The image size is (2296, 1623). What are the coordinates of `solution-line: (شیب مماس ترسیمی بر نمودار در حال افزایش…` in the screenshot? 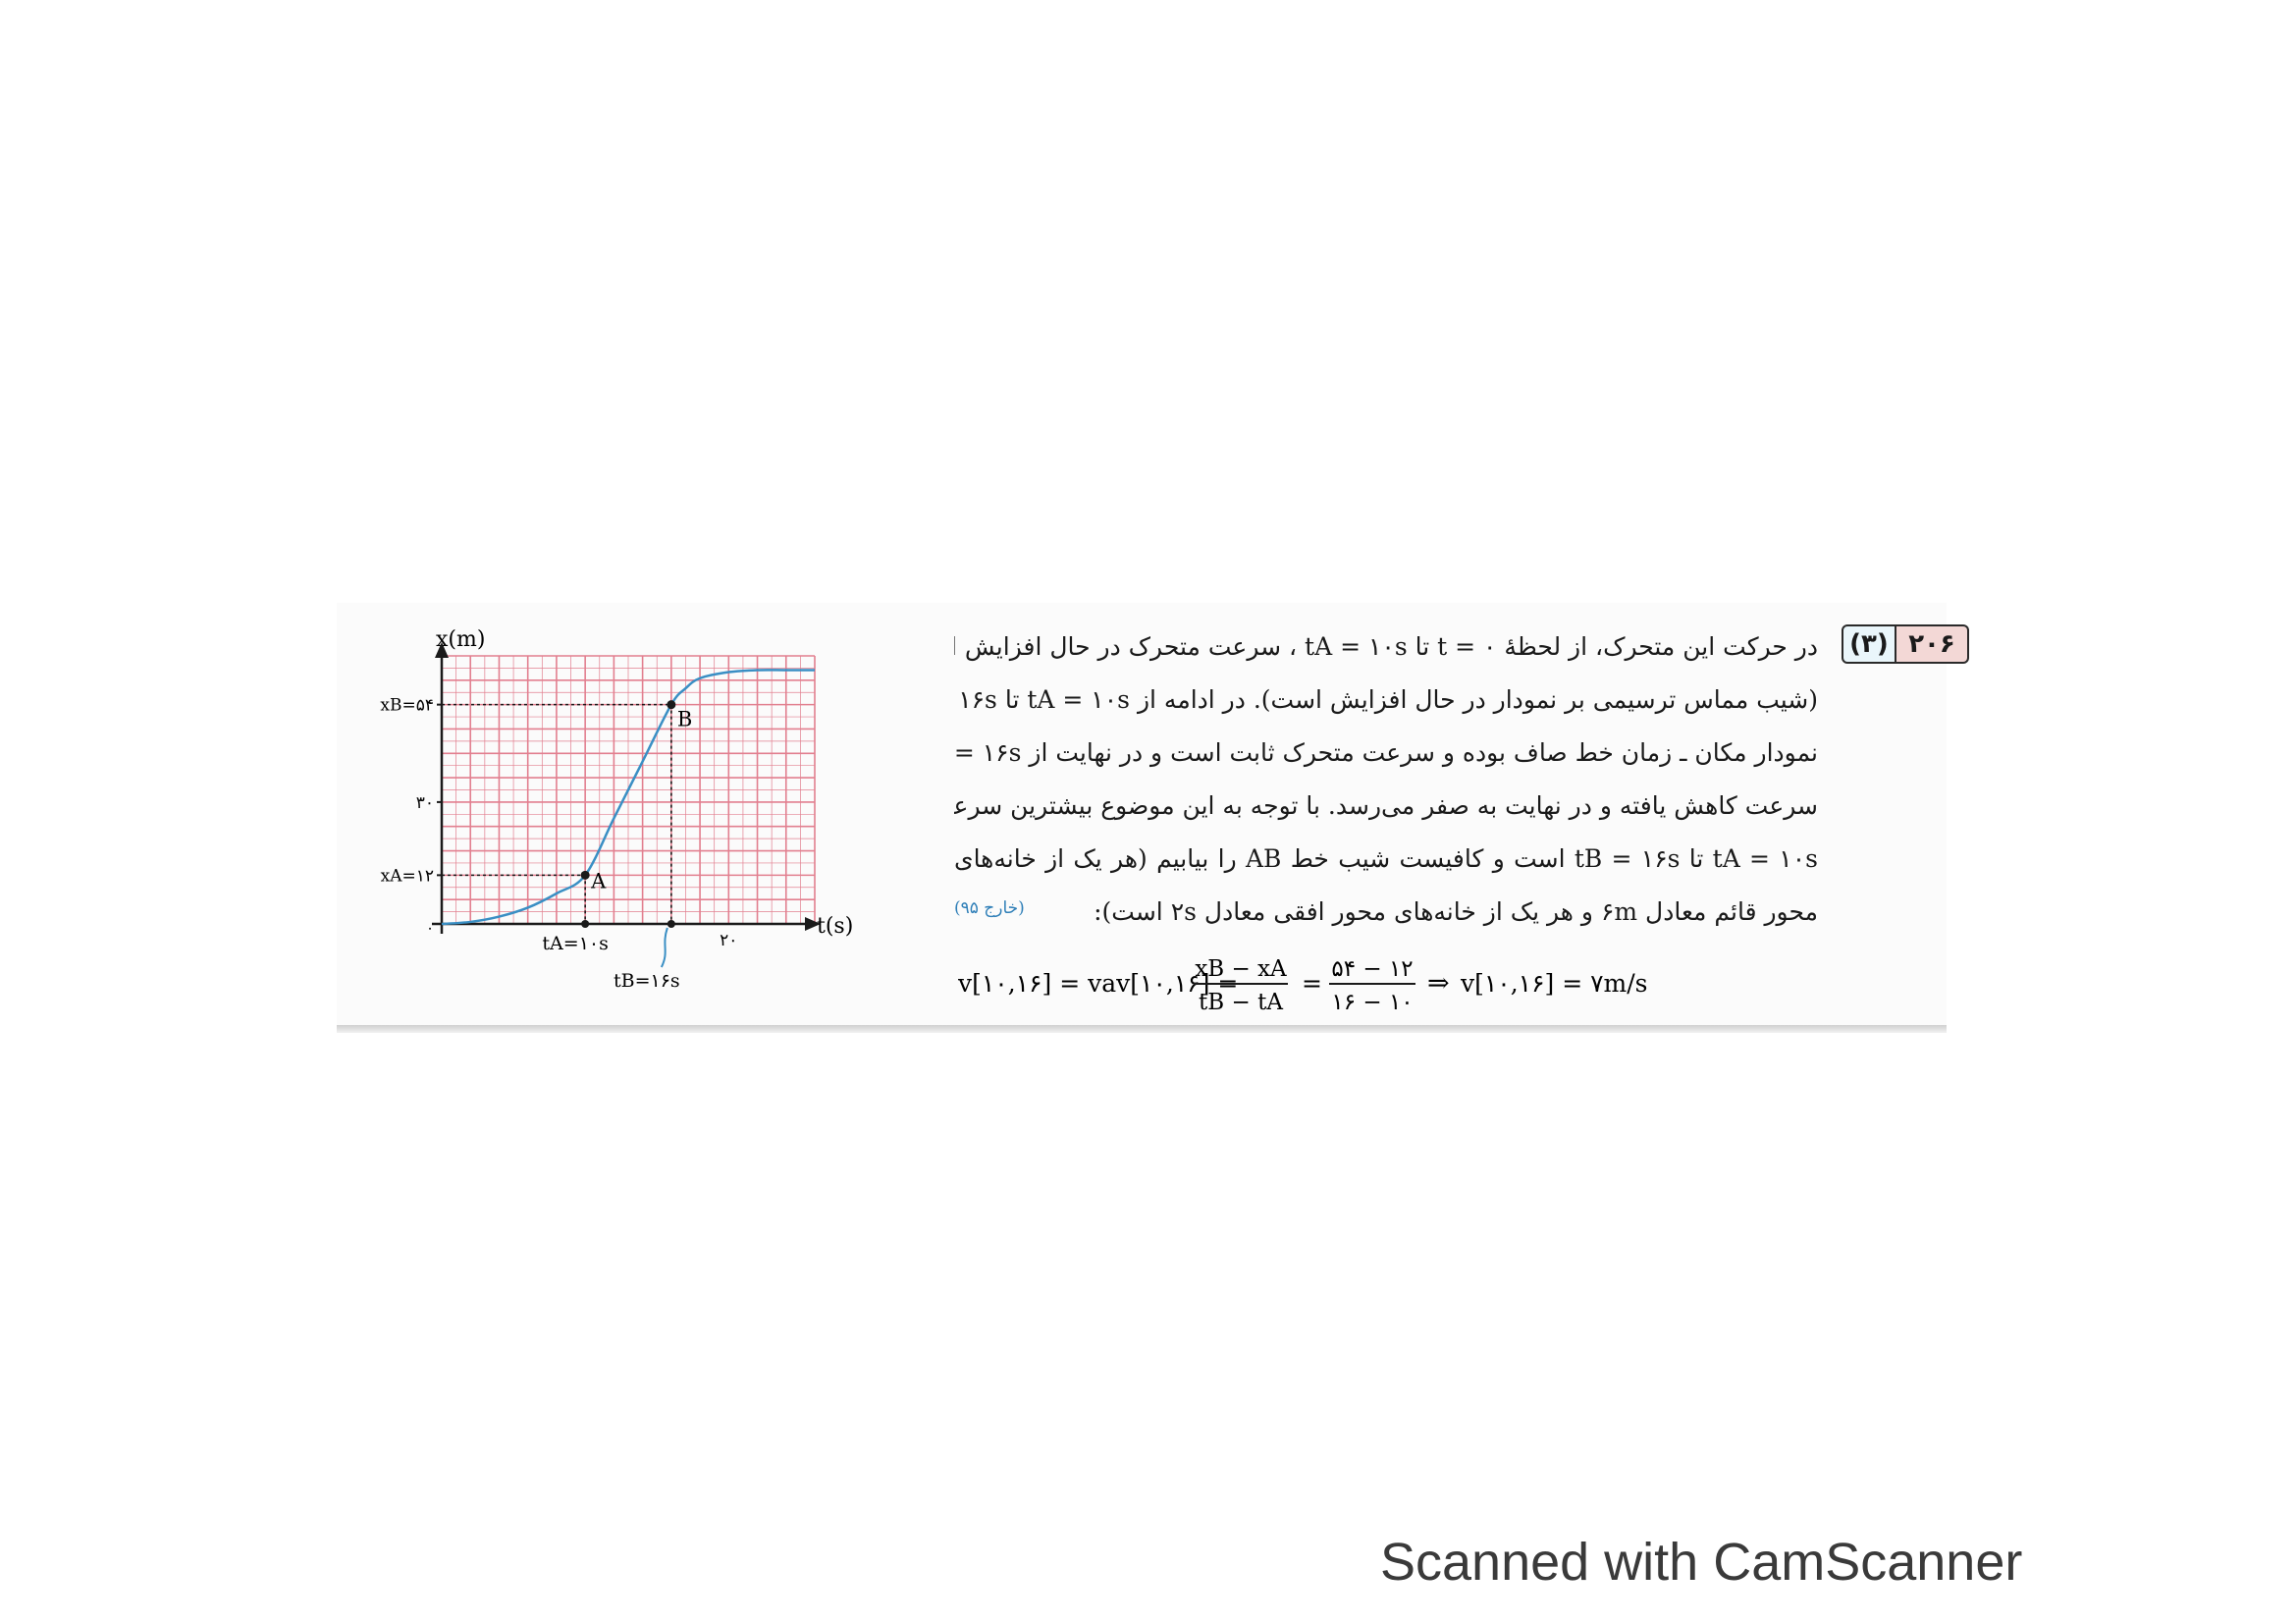 It's located at (1386, 699).